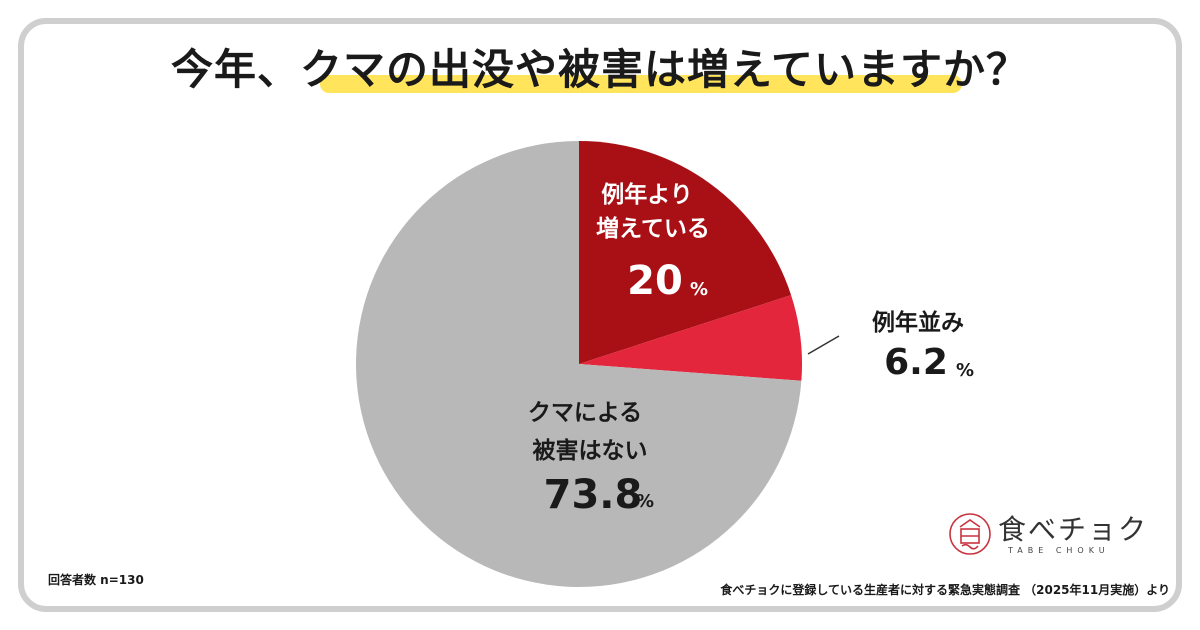 This screenshot has width=1200, height=630. What do you see at coordinates (823, 345) in the screenshot?
I see `leader-line-same` at bounding box center [823, 345].